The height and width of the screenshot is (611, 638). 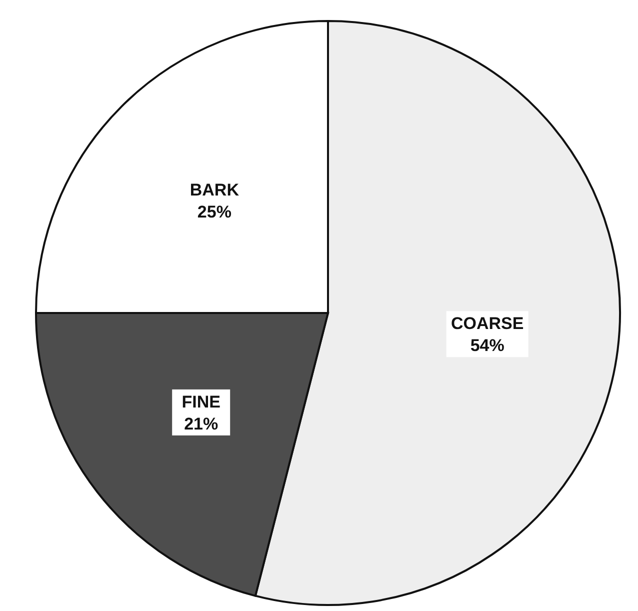 I want to click on data-label: 25%, so click(x=214, y=212).